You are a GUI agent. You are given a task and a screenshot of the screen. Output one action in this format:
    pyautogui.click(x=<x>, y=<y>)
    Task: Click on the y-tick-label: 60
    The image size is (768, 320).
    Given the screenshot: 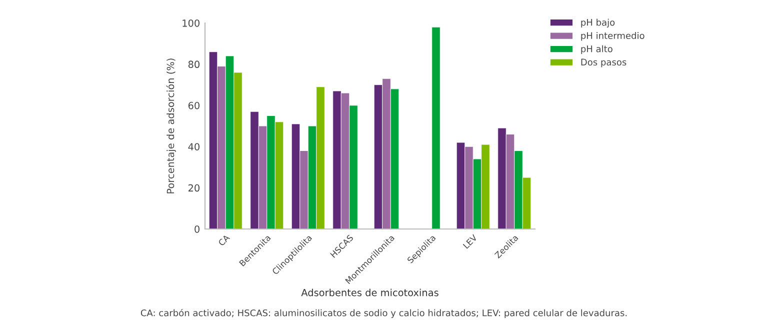 What is the action you would take?
    pyautogui.click(x=194, y=106)
    